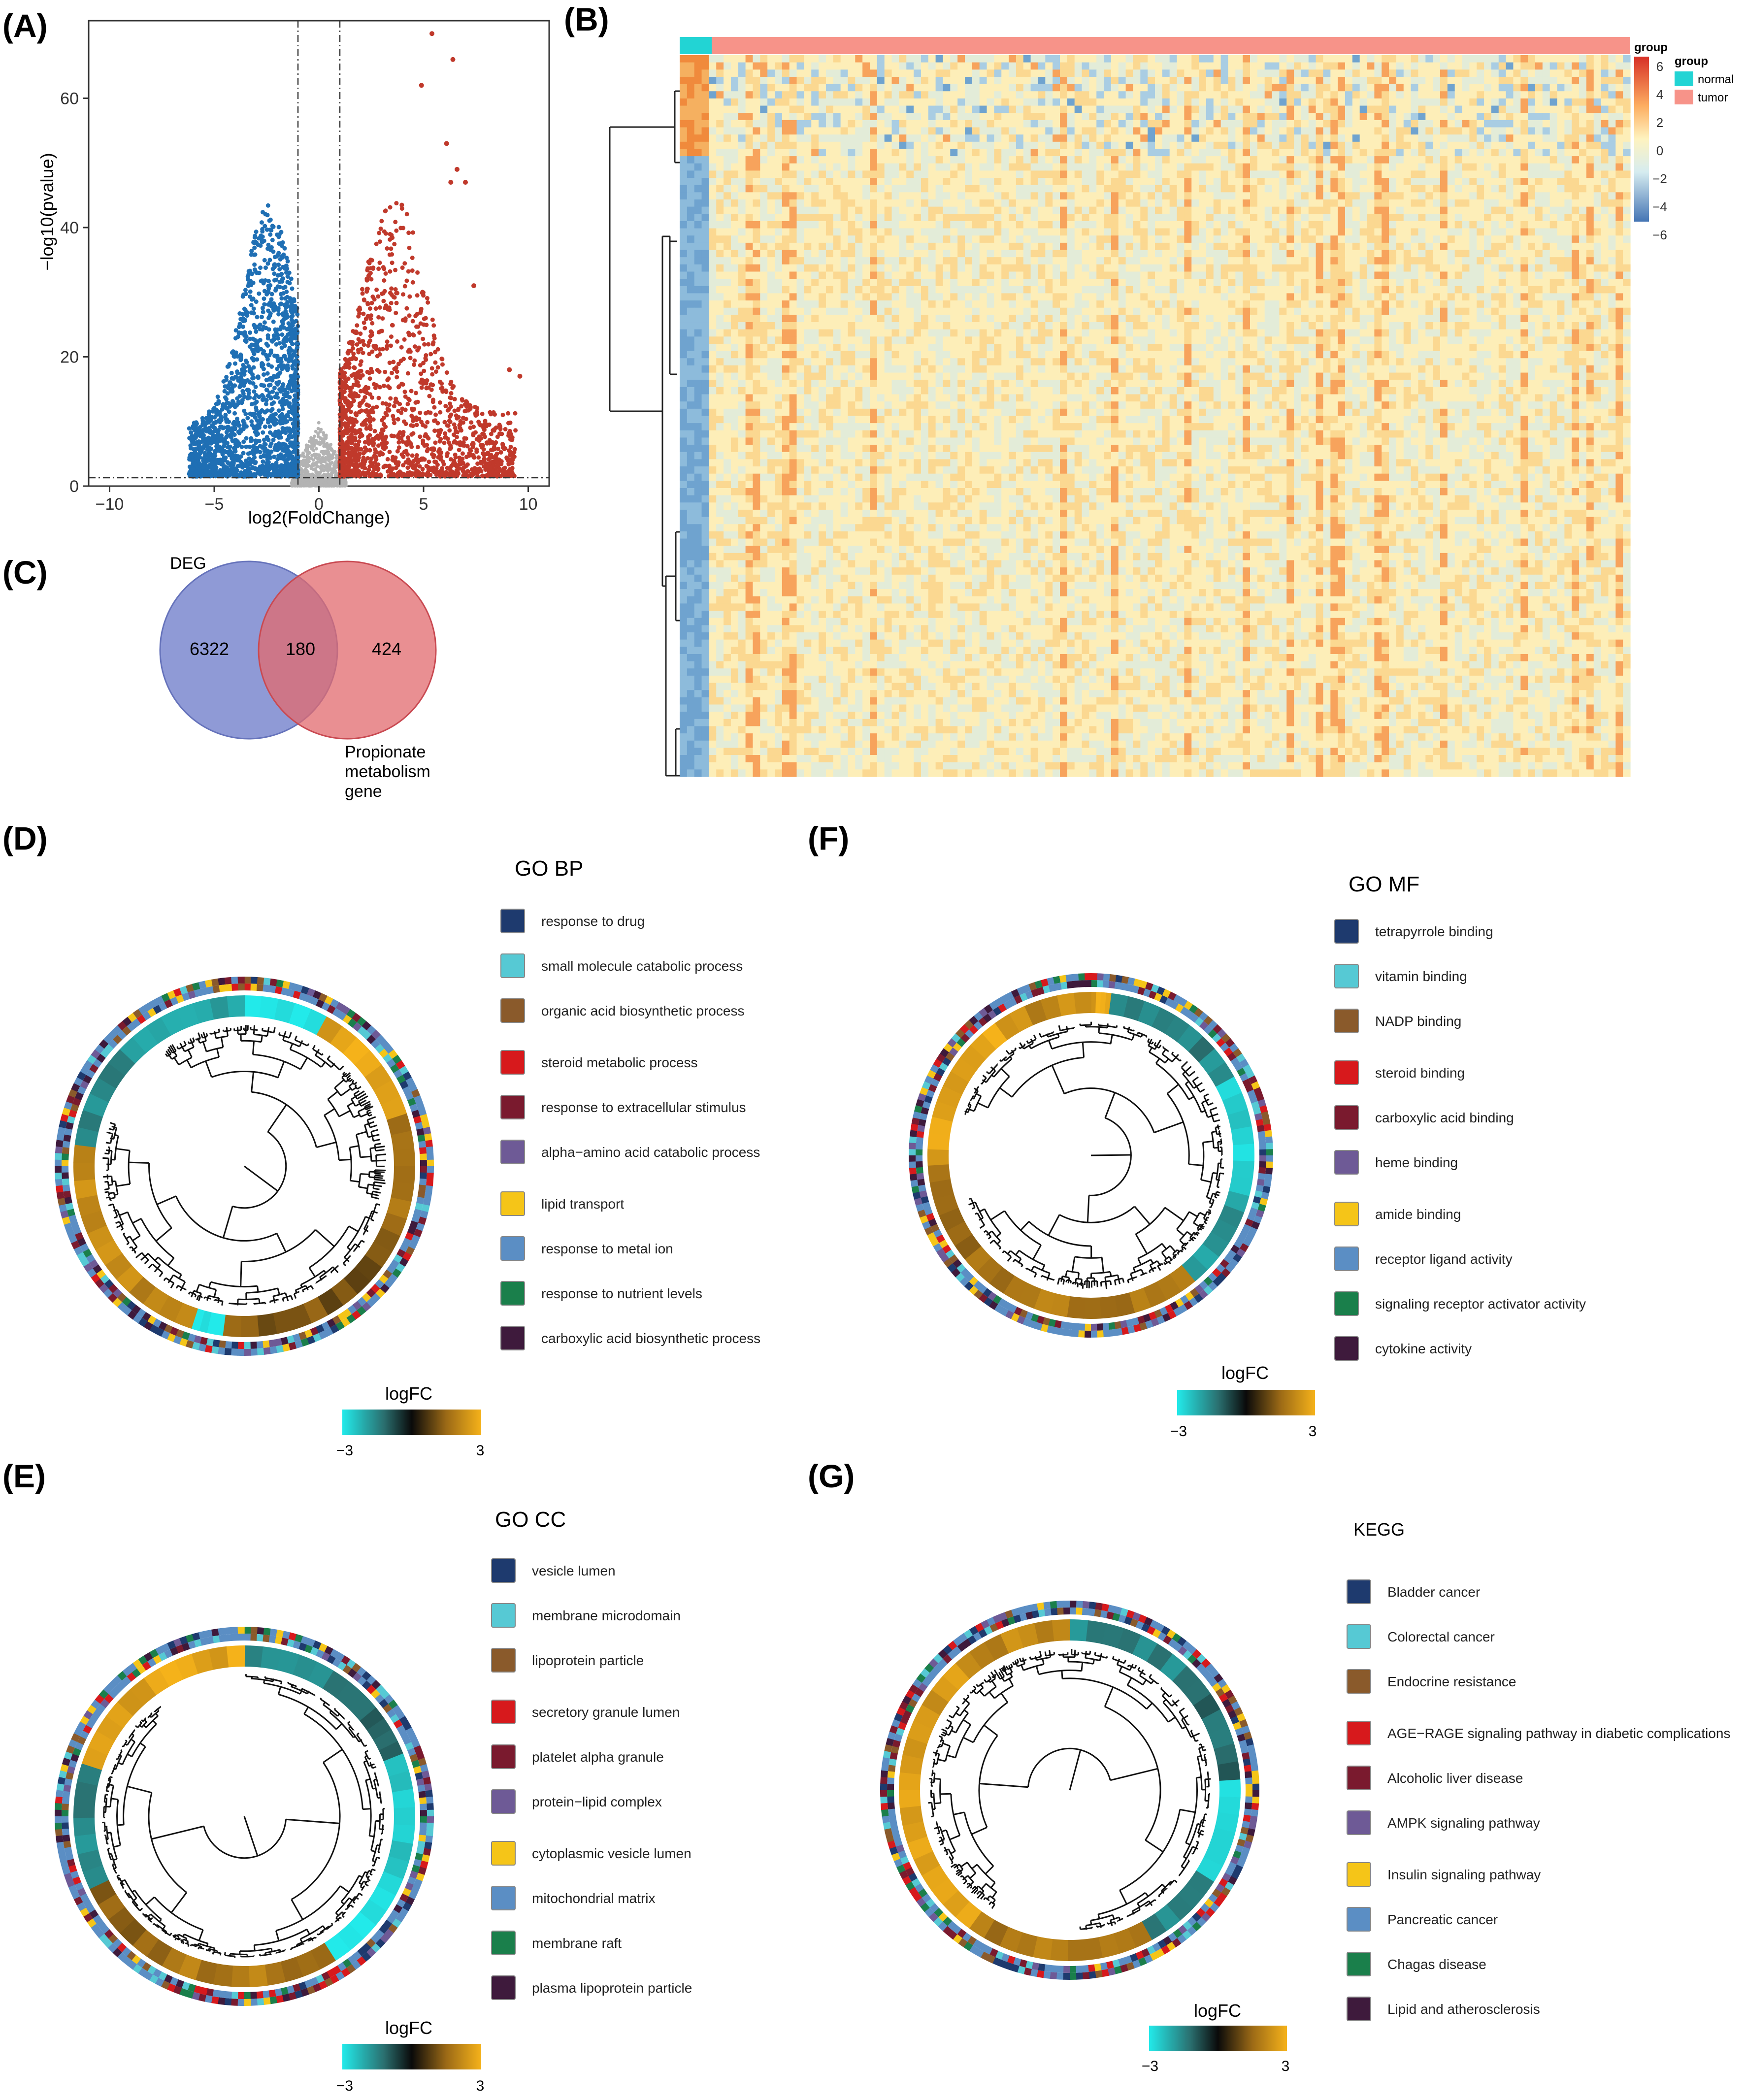 The image size is (1745, 2100). I want to click on panel-label-b: (B), so click(586, 19).